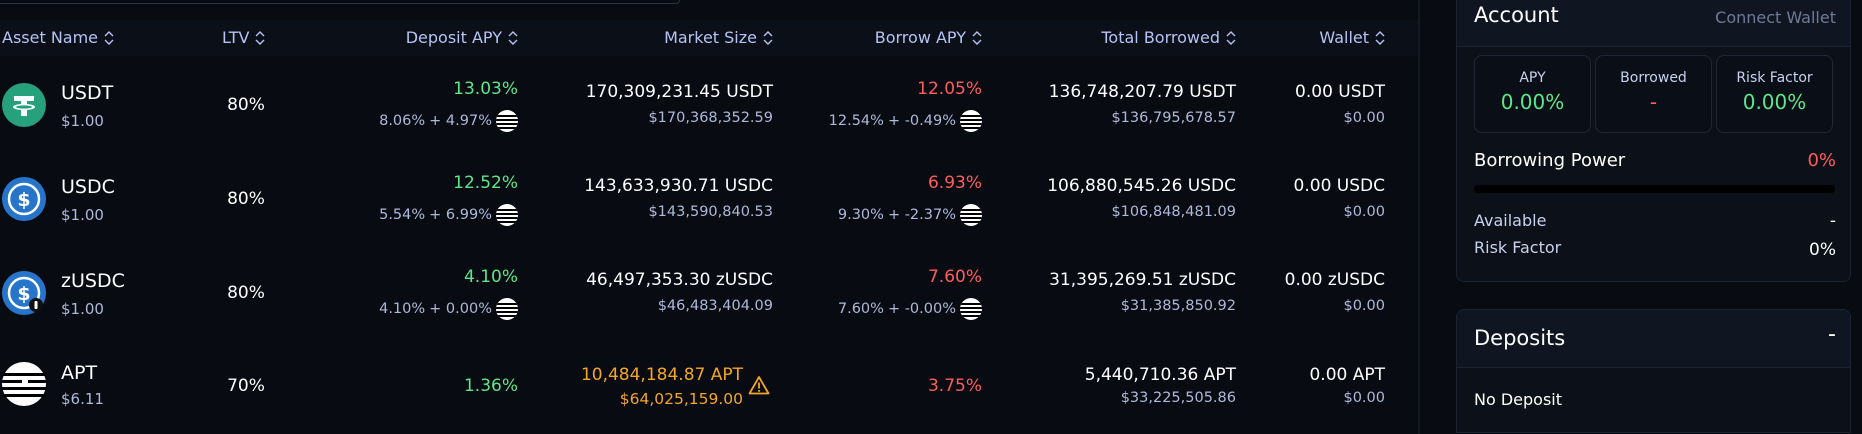  I want to click on risk-factor-stat: Risk Factor 0.00%, so click(1774, 94).